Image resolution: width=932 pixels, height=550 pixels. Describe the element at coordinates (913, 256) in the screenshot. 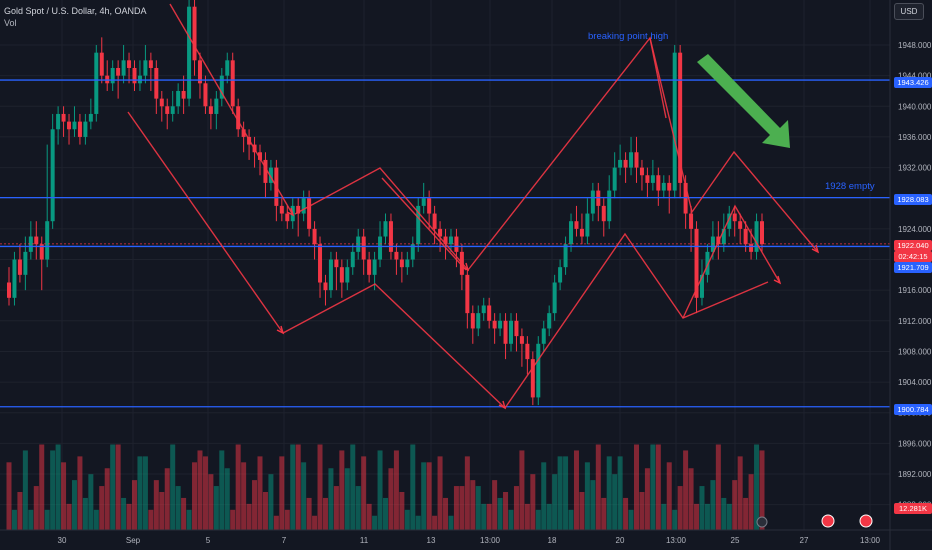

I see `price-tag-countdown: 02:42:15` at that location.